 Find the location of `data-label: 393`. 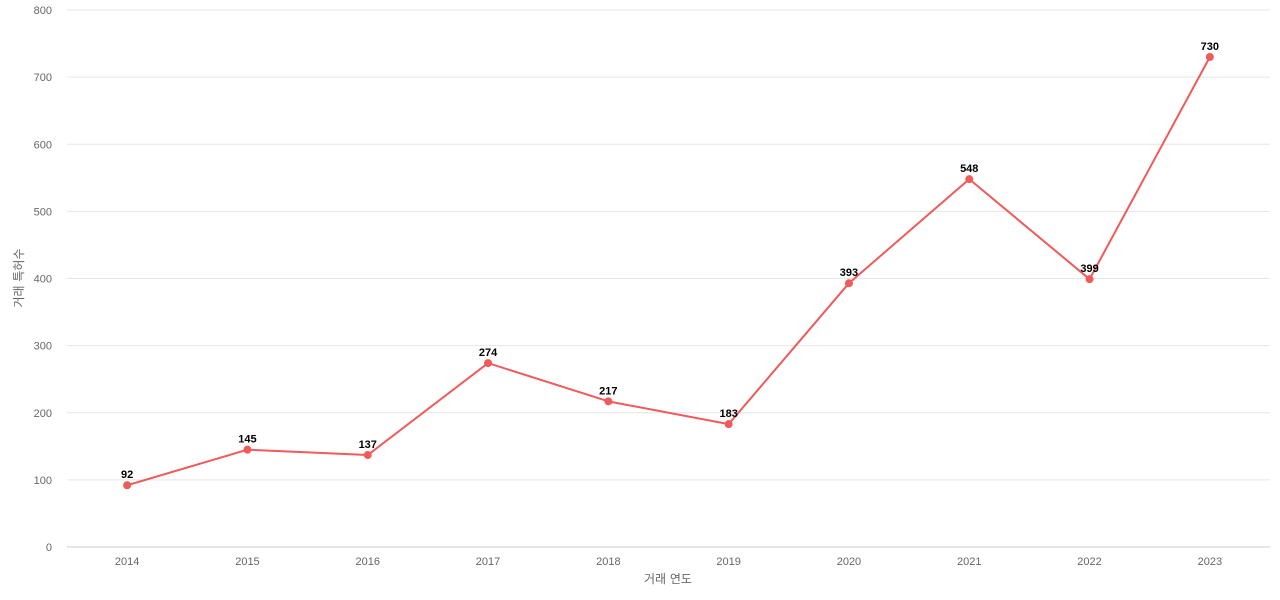

data-label: 393 is located at coordinates (849, 273).